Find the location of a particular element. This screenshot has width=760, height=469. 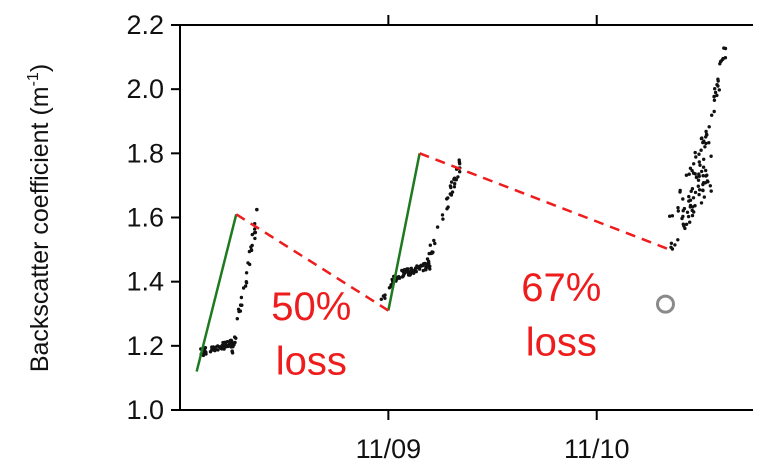

y-tick-label: 1.2 is located at coordinates (145, 346).